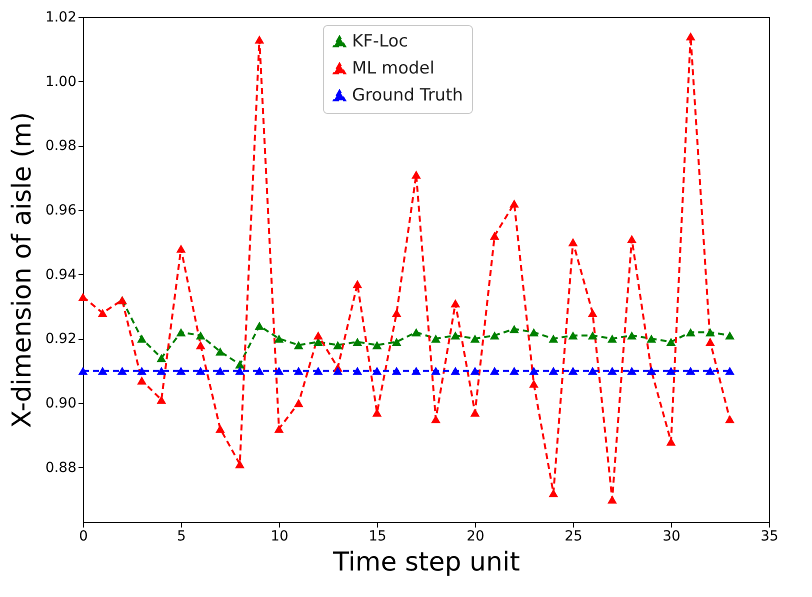 The width and height of the screenshot is (812, 597). I want to click on x-tick-label: 0, so click(83, 536).